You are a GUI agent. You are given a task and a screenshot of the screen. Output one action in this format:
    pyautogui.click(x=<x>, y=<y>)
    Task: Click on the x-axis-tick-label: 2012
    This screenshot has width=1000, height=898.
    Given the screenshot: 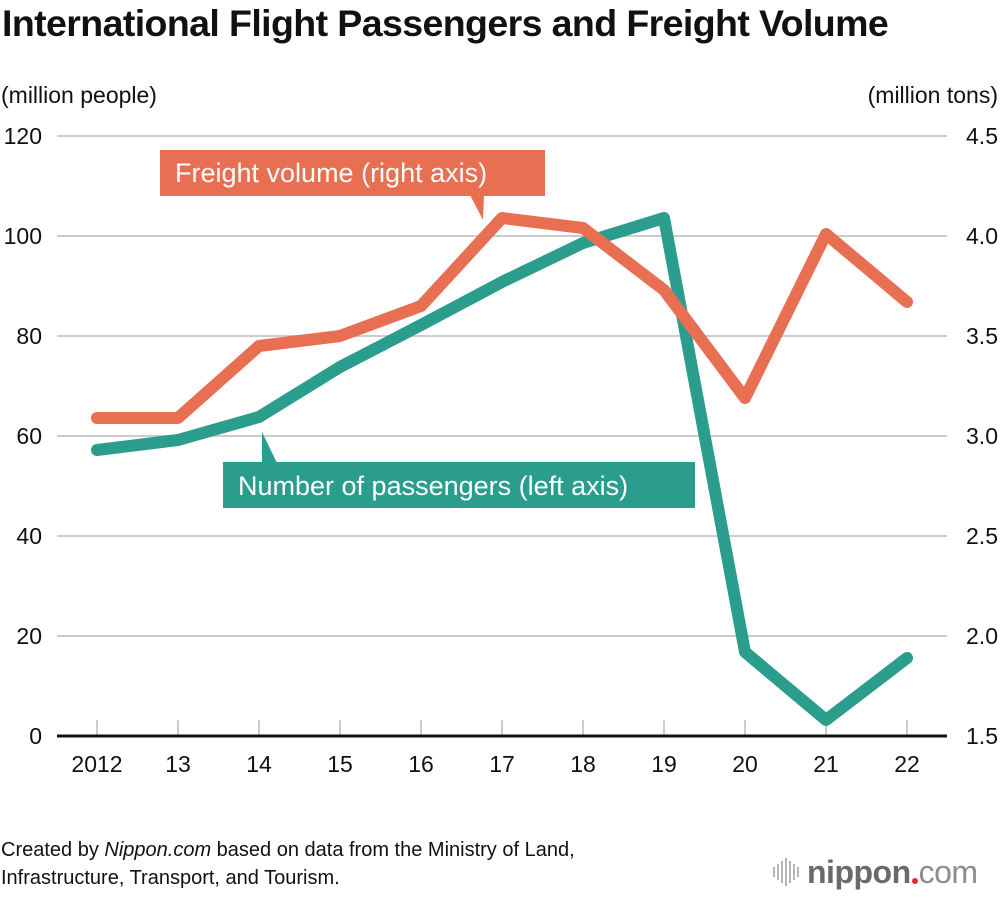 What is the action you would take?
    pyautogui.click(x=96, y=764)
    